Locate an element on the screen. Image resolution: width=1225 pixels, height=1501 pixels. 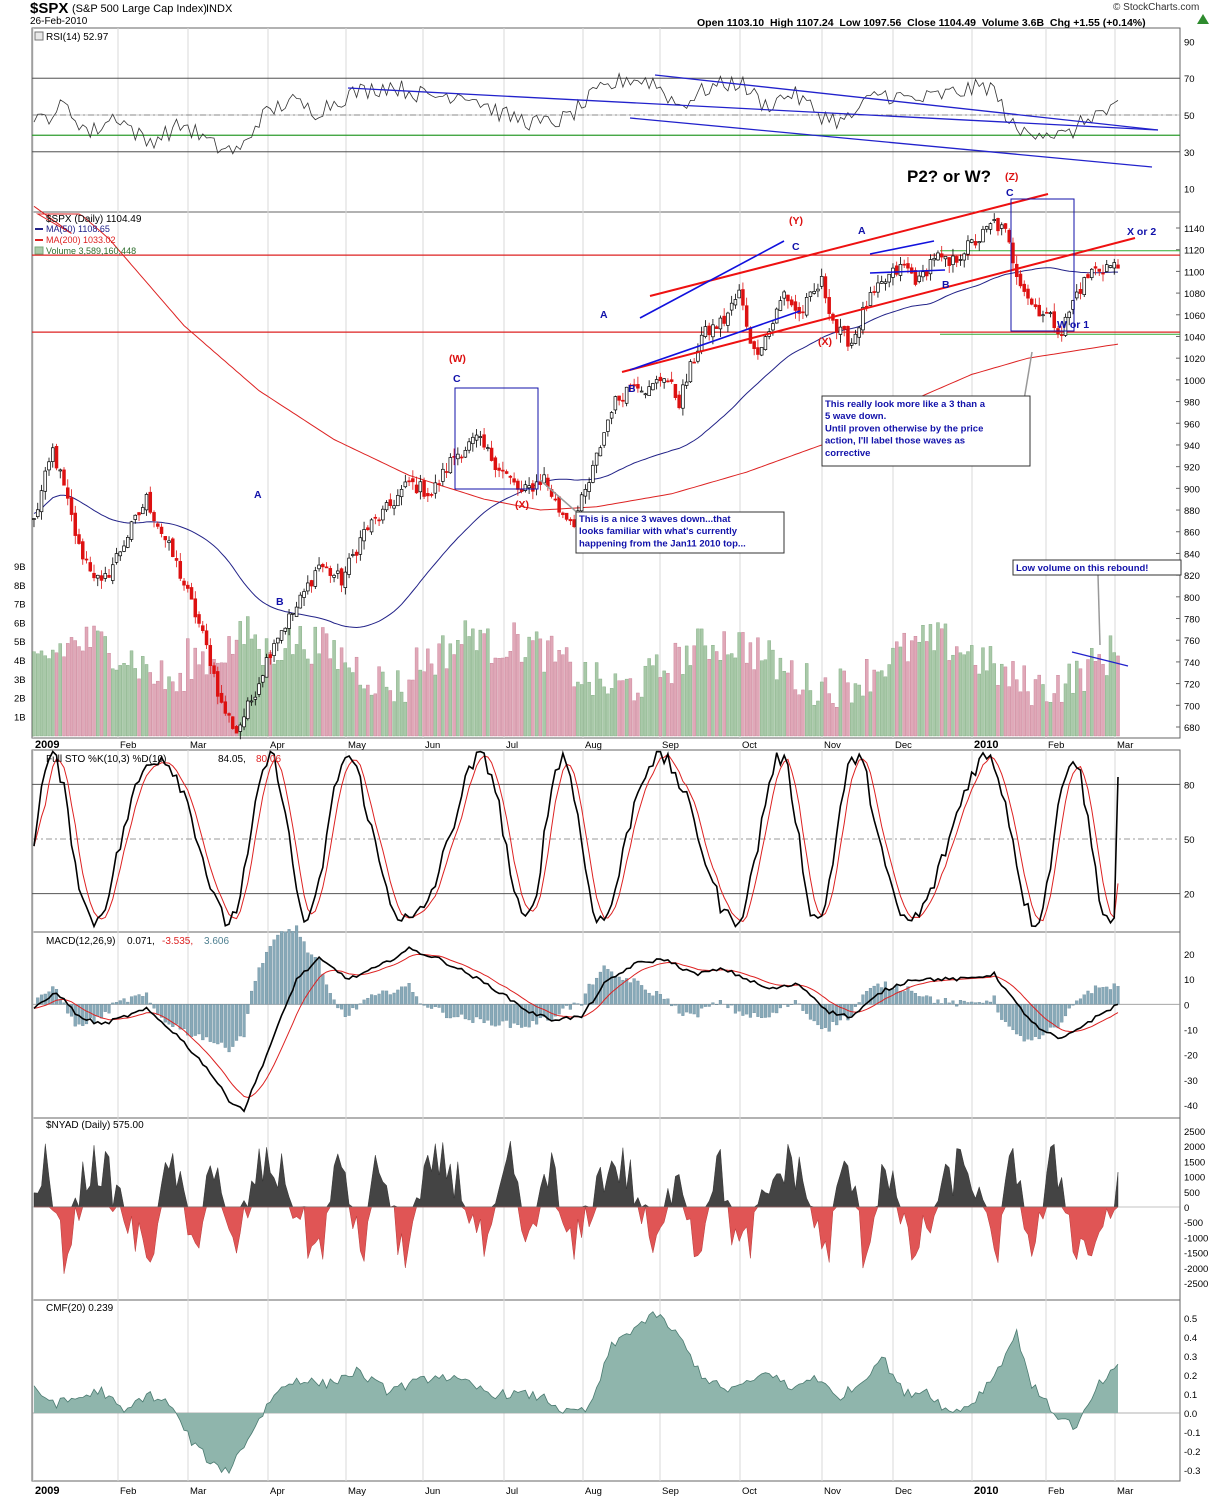
sto-panel is located at coordinates (606, 841).